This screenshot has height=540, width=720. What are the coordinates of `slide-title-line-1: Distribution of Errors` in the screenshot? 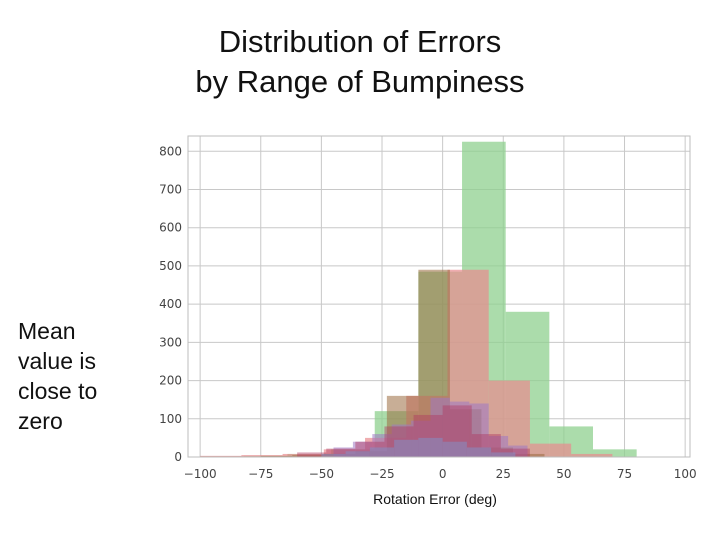 It's located at (360, 41).